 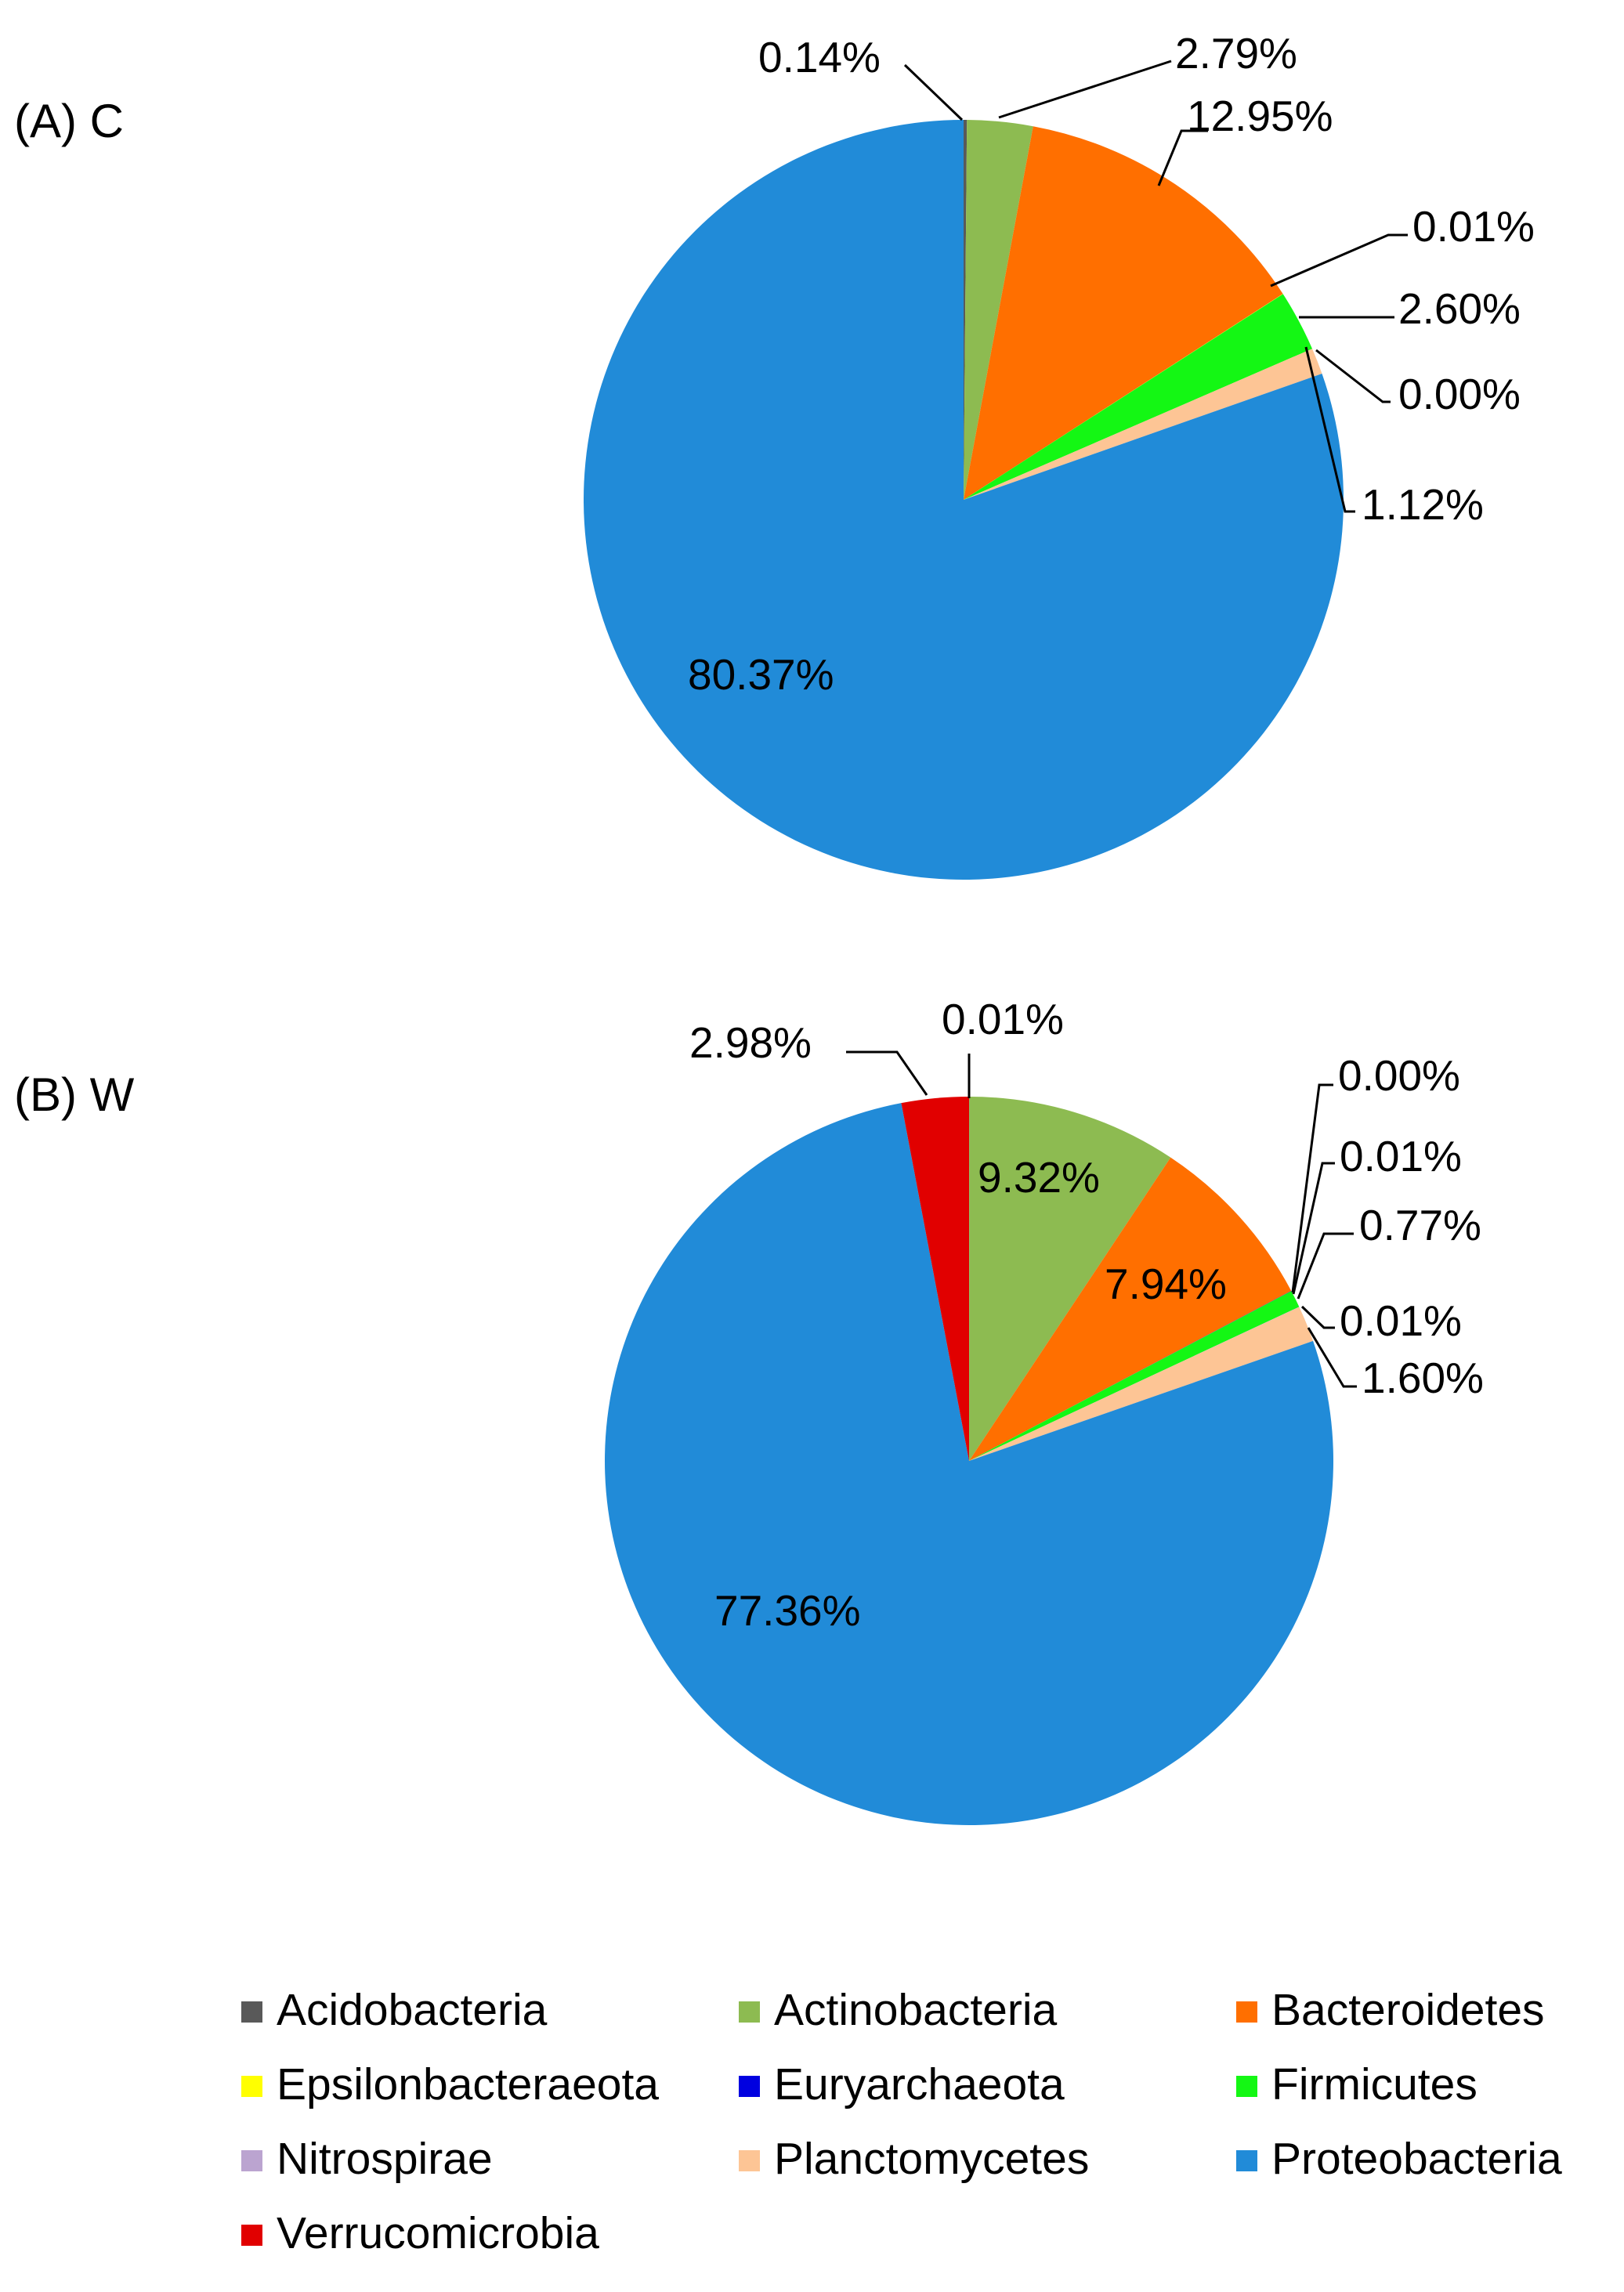 I want to click on legend-label-bacteroidetes: Bacteroidetes, so click(x=1408, y=2010).